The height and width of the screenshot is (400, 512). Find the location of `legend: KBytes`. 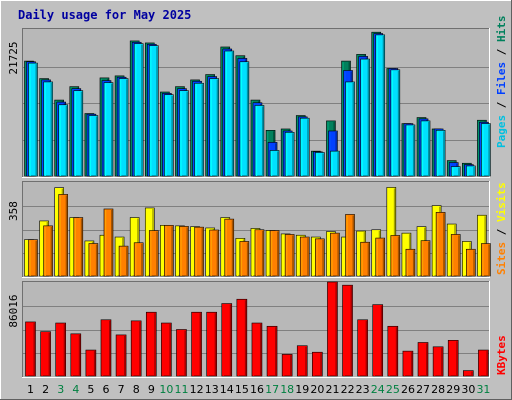

legend: KBytes is located at coordinates (501, 355).